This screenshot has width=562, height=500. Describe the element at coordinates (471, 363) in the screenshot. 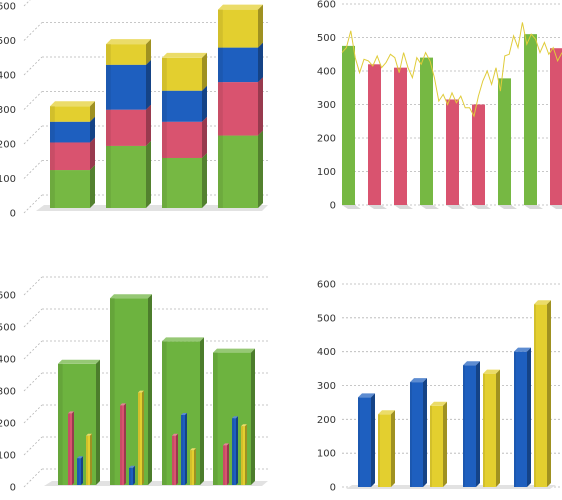

I see `group-bar-2-0-top` at that location.